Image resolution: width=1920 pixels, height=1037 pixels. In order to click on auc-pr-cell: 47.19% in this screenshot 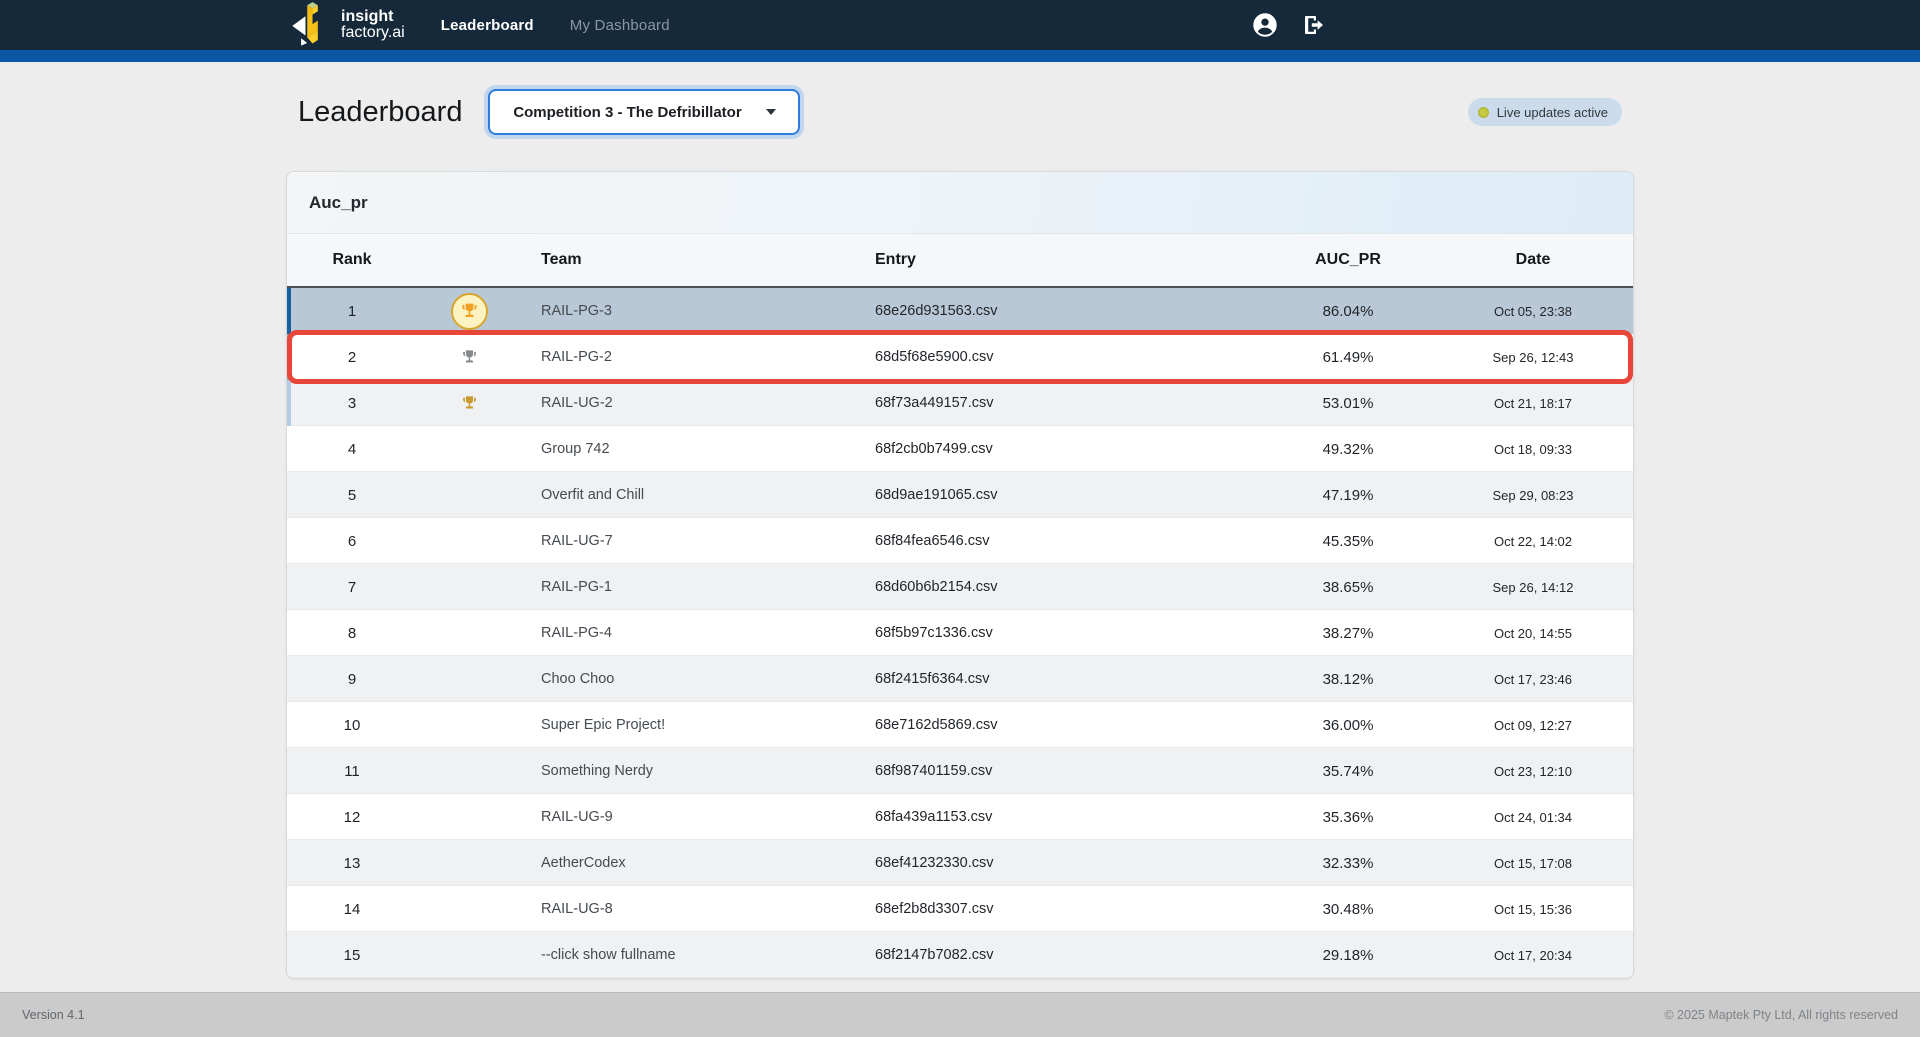, I will do `click(1348, 495)`.